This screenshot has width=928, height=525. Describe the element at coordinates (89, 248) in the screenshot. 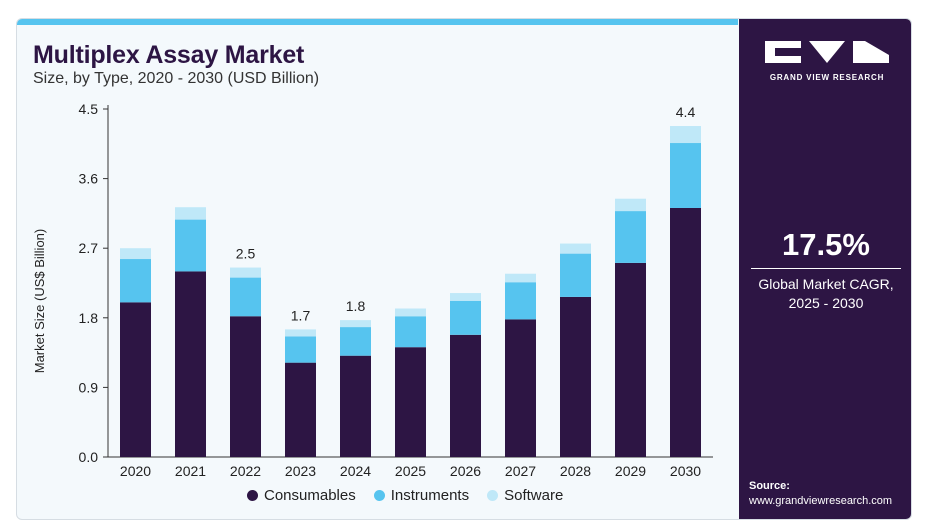

I see `y-tick-label: 2.7` at that location.